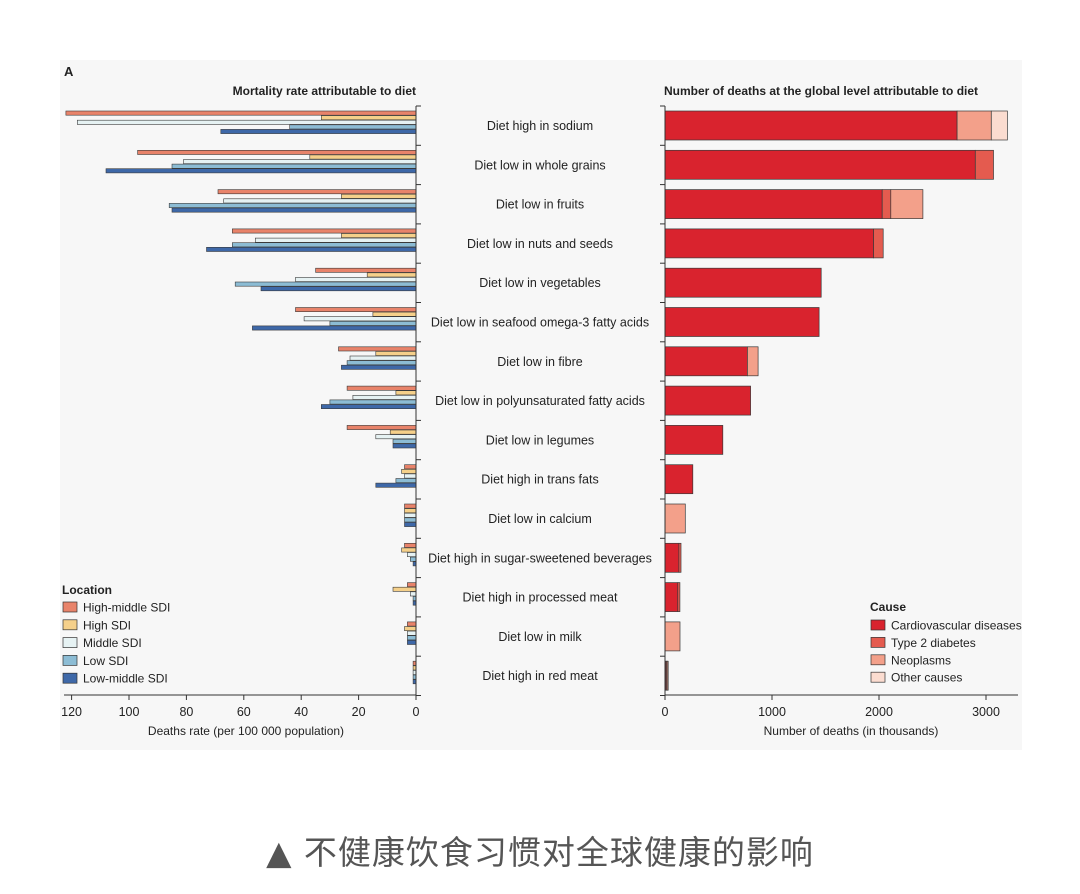  Describe the element at coordinates (126, 608) in the screenshot. I see `left-legend-entry: High-middle SDI` at that location.